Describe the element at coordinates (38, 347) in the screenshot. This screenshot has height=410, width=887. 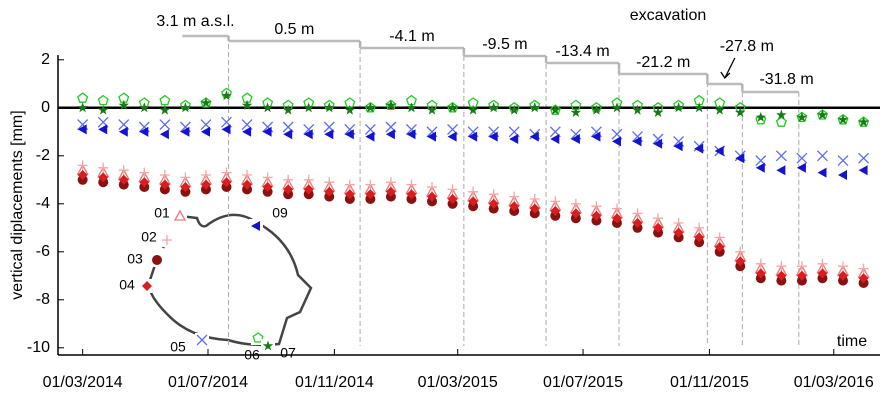
I see `y-tick-label: -10` at that location.